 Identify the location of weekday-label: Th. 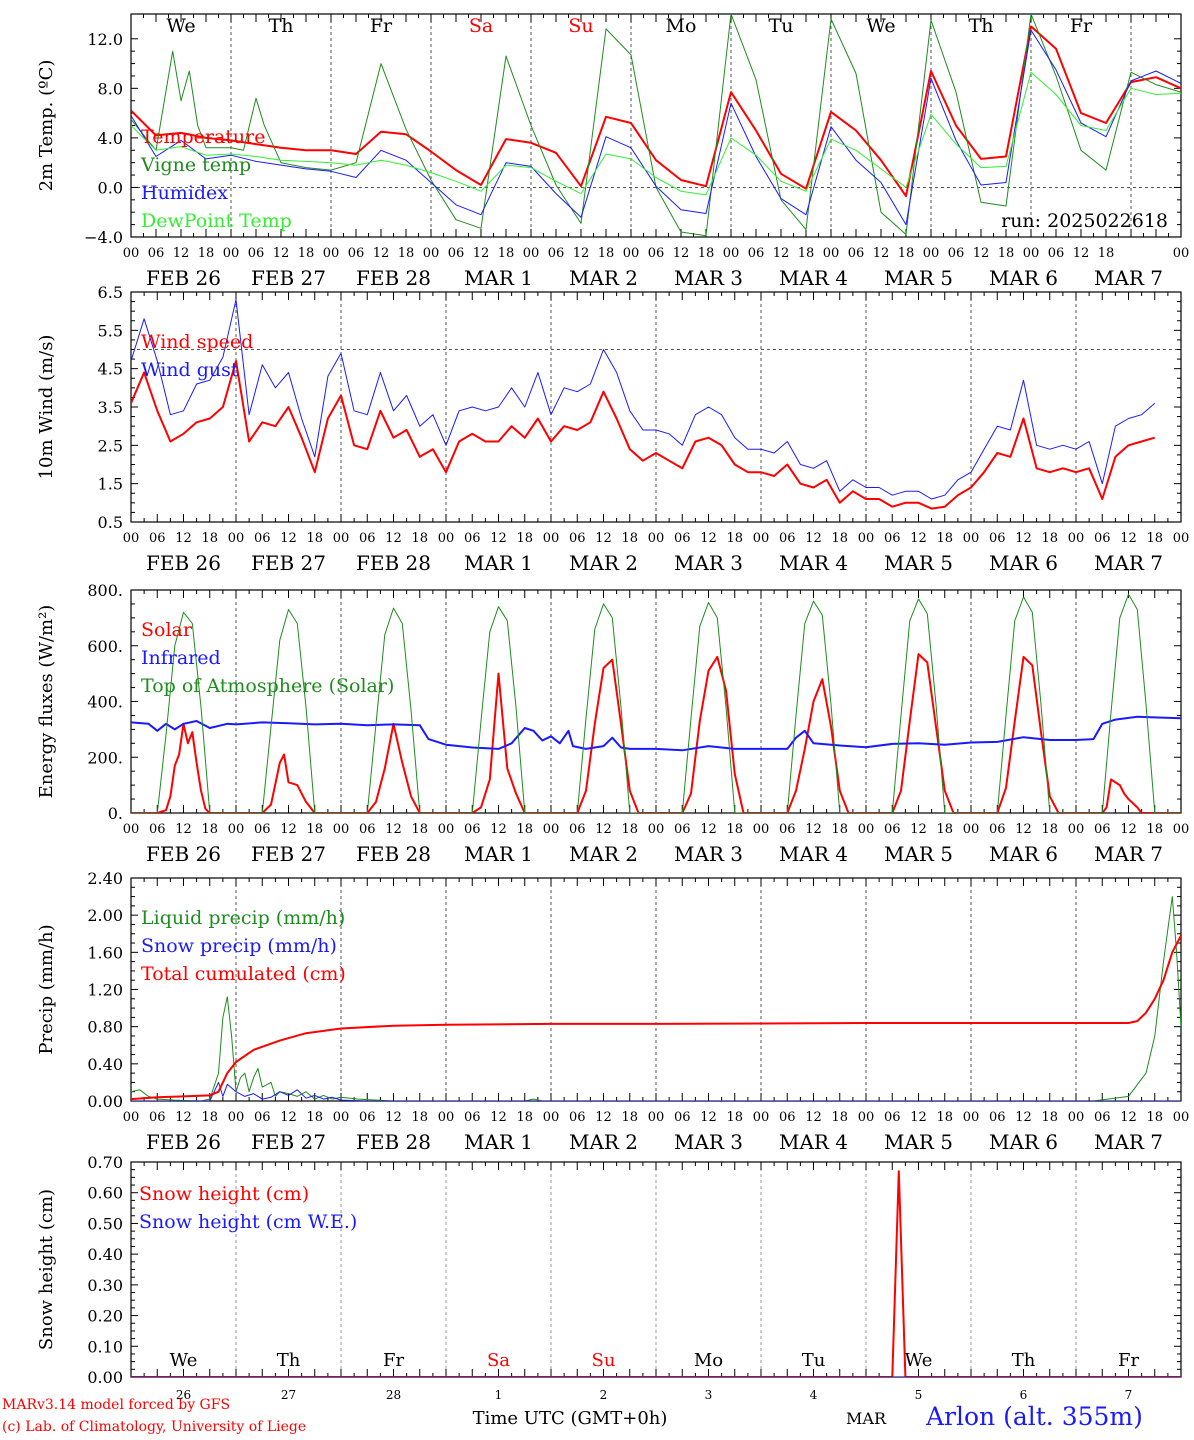
(1024, 1360).